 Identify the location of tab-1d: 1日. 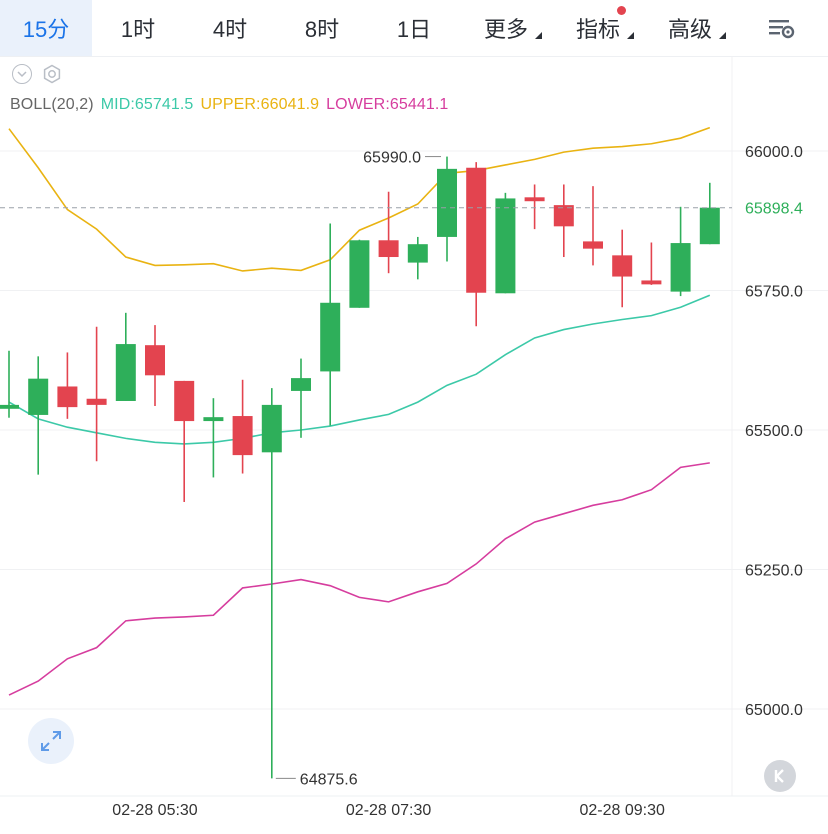
(414, 28).